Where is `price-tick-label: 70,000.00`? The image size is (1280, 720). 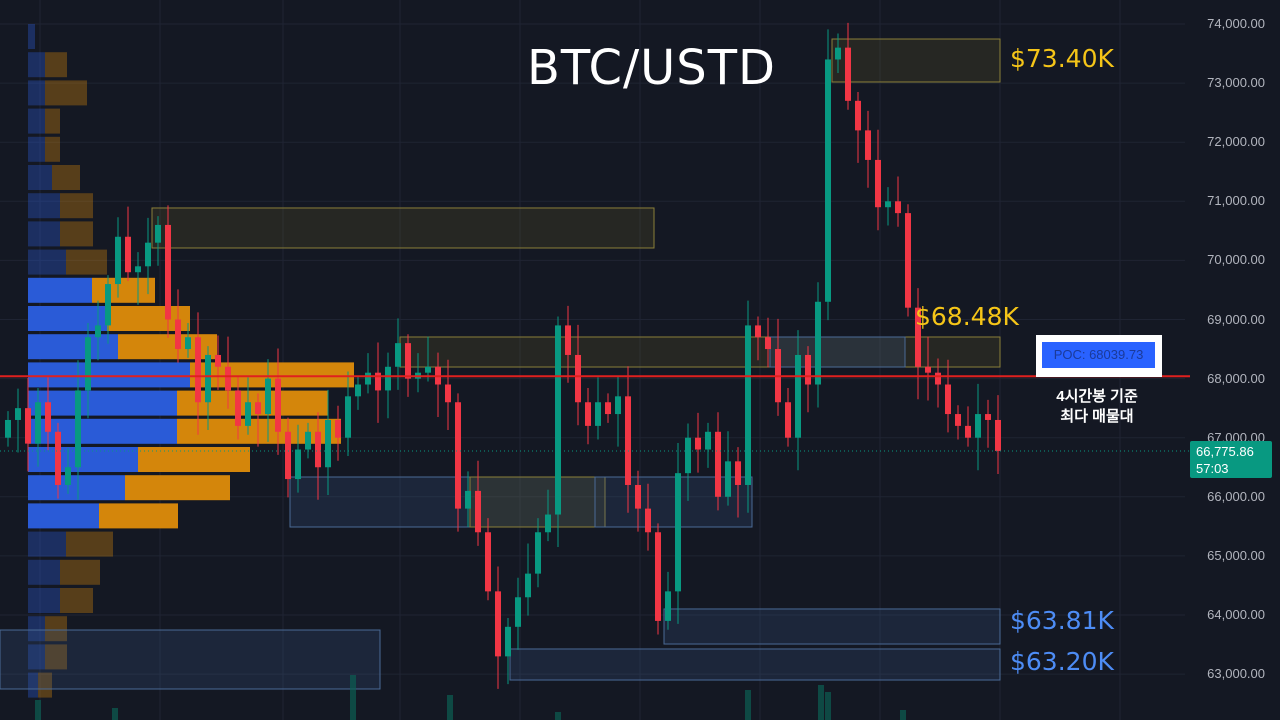
price-tick-label: 70,000.00 is located at coordinates (1236, 260).